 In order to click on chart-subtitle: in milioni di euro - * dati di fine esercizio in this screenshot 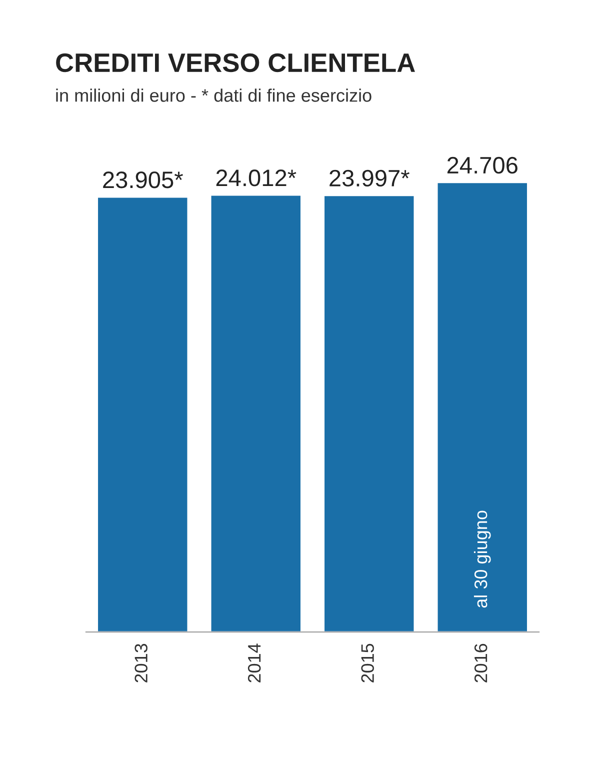, I will do `click(214, 95)`.